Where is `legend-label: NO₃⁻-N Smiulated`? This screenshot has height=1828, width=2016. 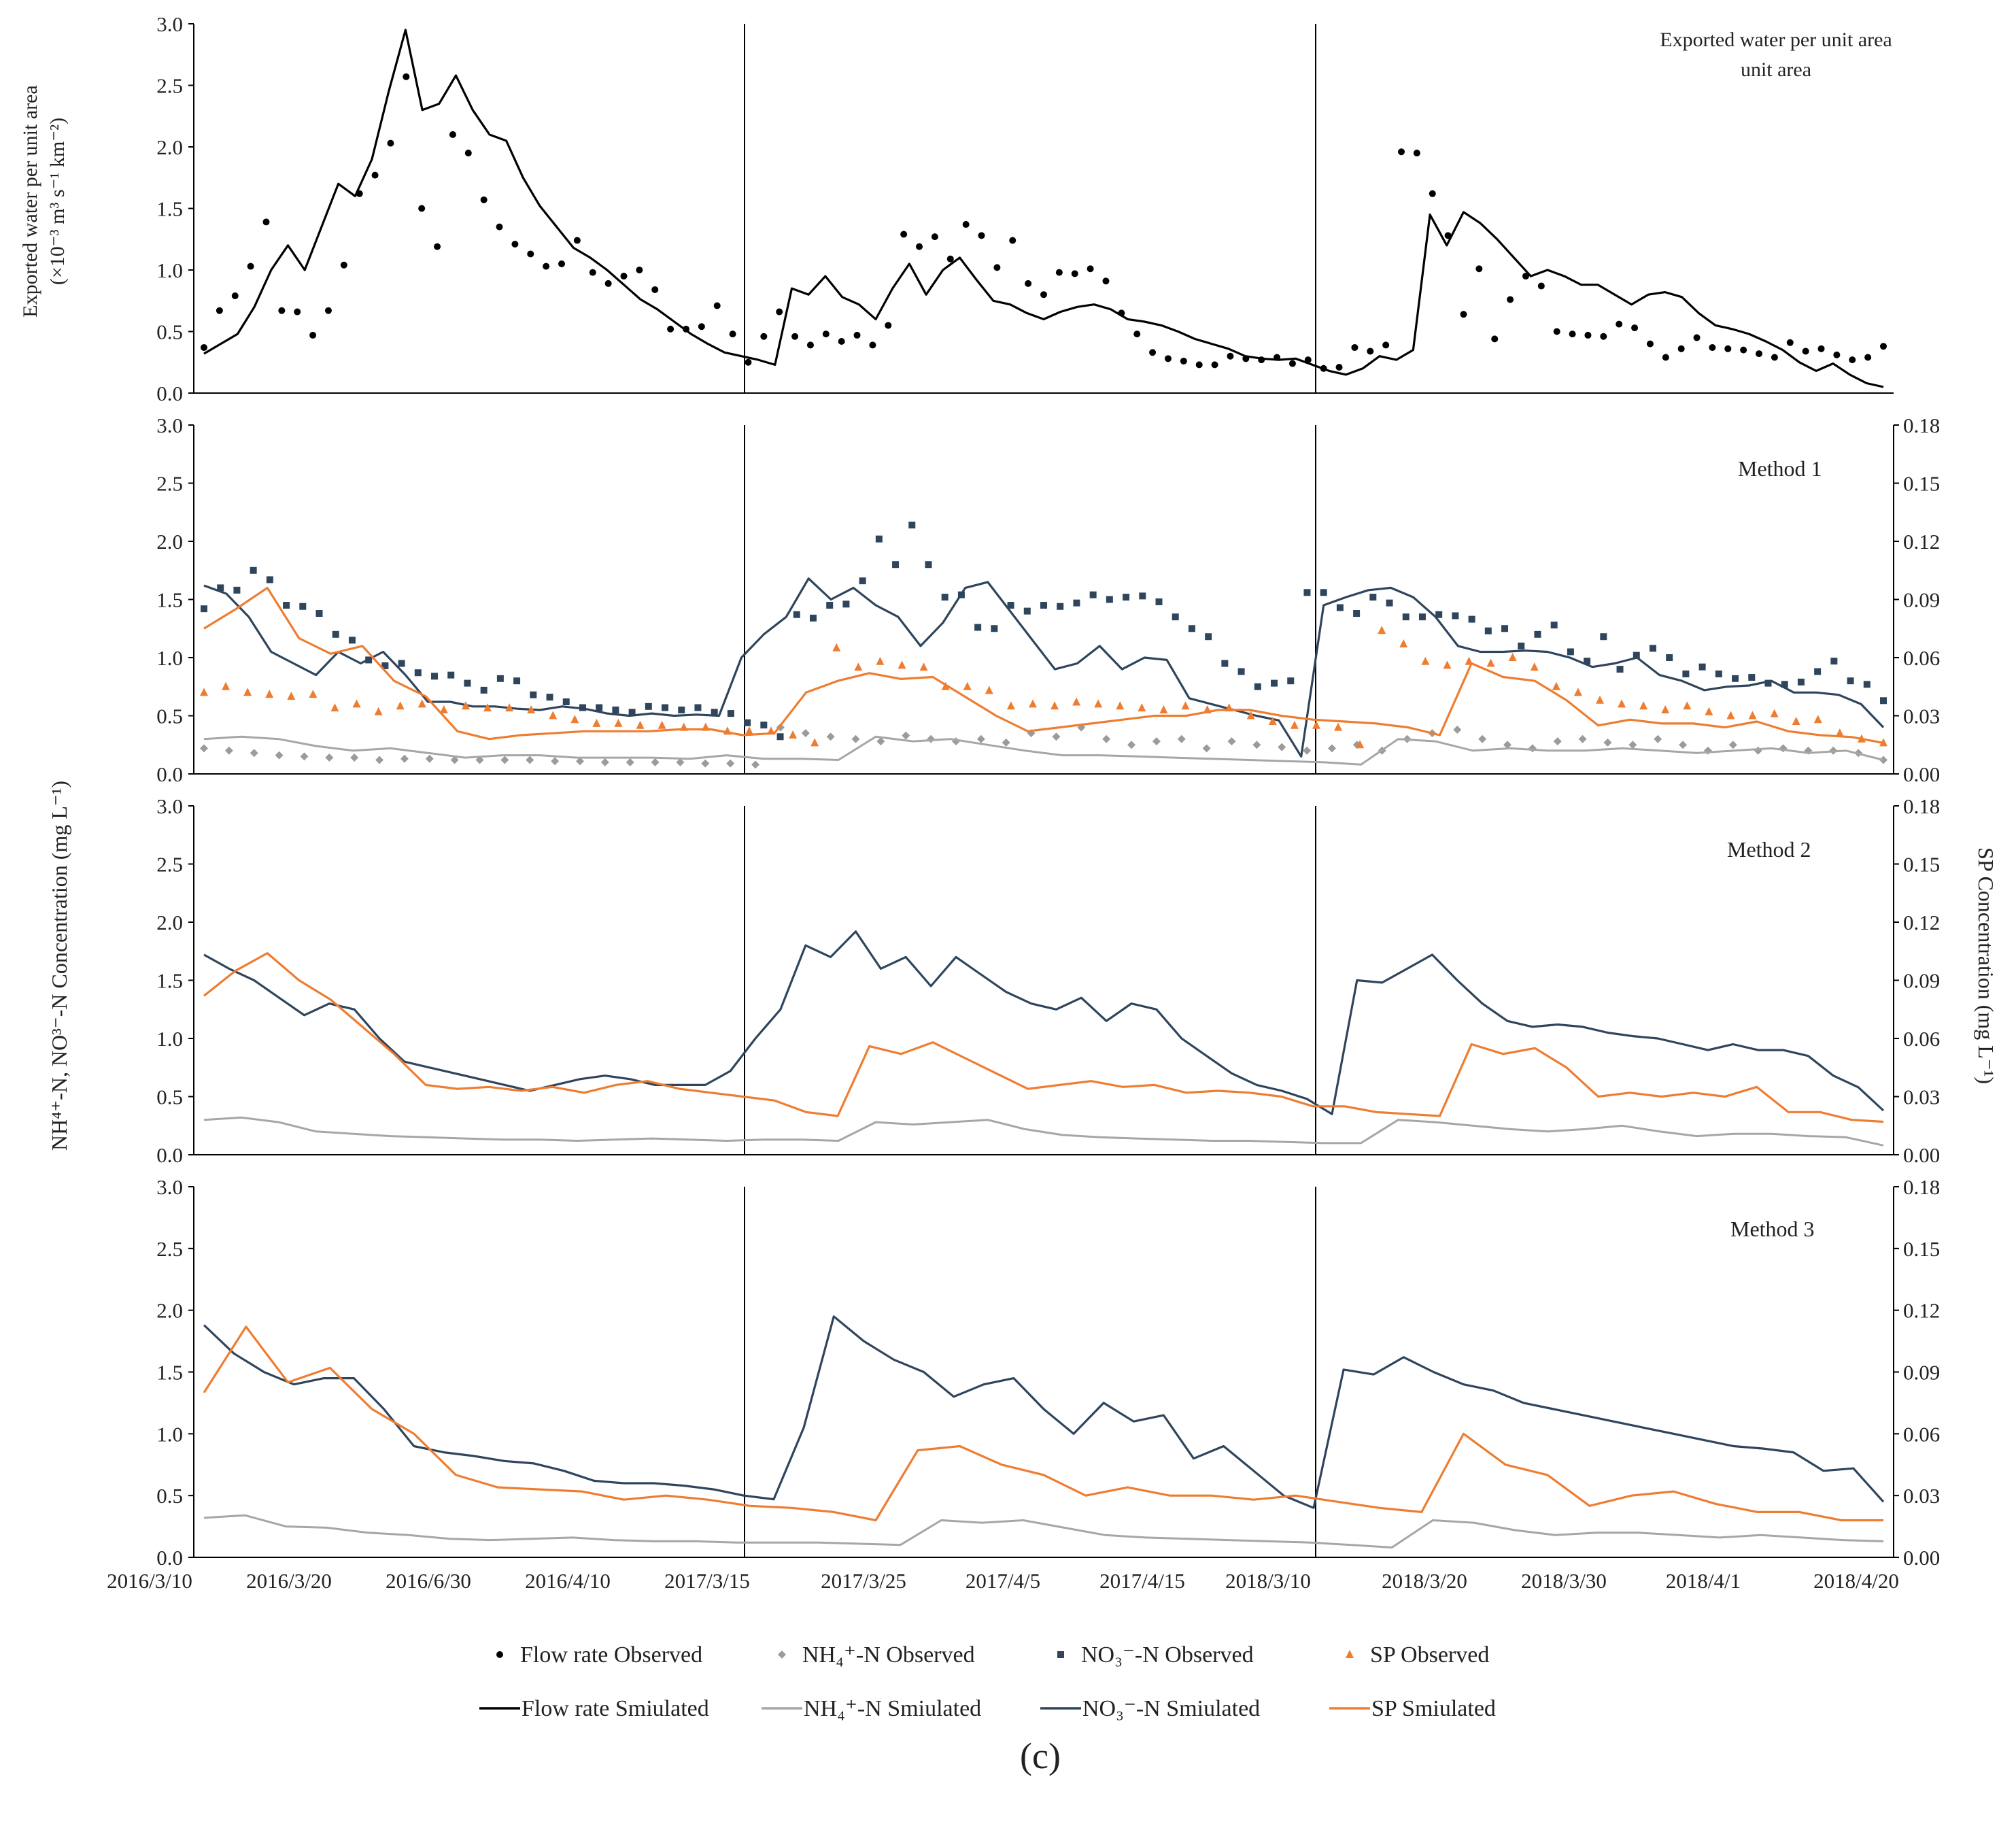
legend-label: NO₃⁻-N Smiulated is located at coordinates (1171, 1709).